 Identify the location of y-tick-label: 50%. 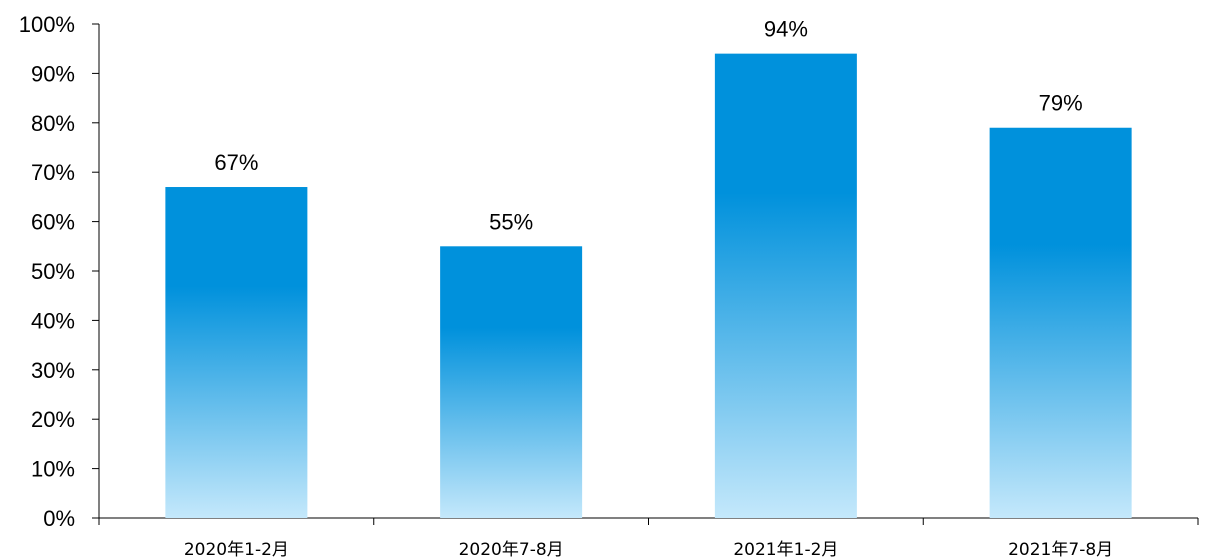
(53, 271).